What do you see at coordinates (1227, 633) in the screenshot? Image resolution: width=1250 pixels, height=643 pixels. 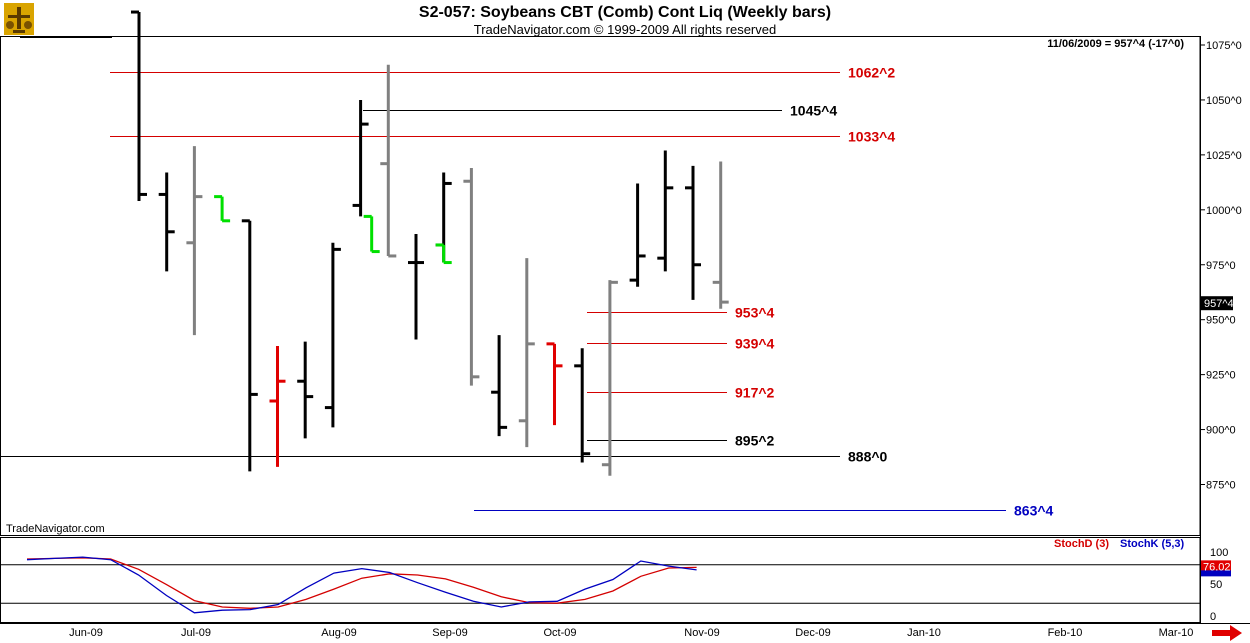 I see `scroll-right-arrow-icon` at bounding box center [1227, 633].